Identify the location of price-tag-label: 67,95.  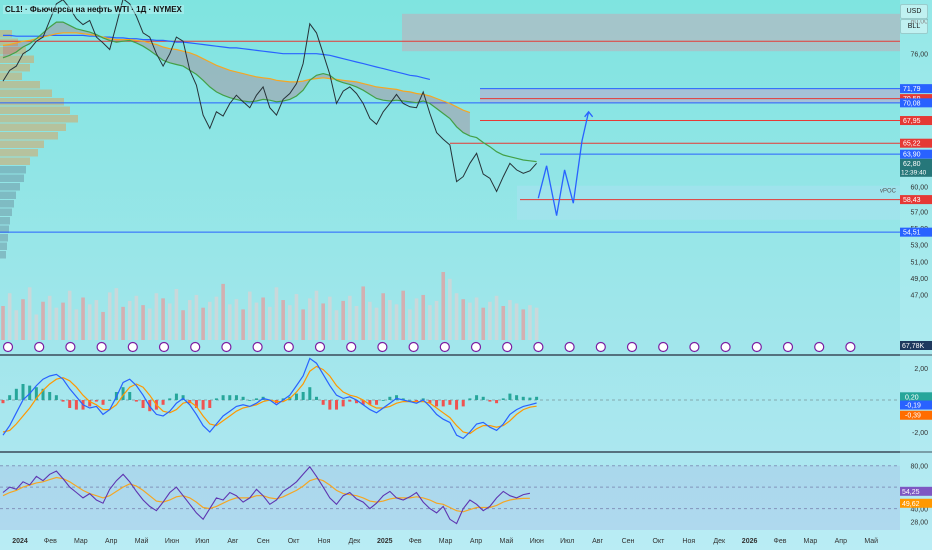
(912, 121).